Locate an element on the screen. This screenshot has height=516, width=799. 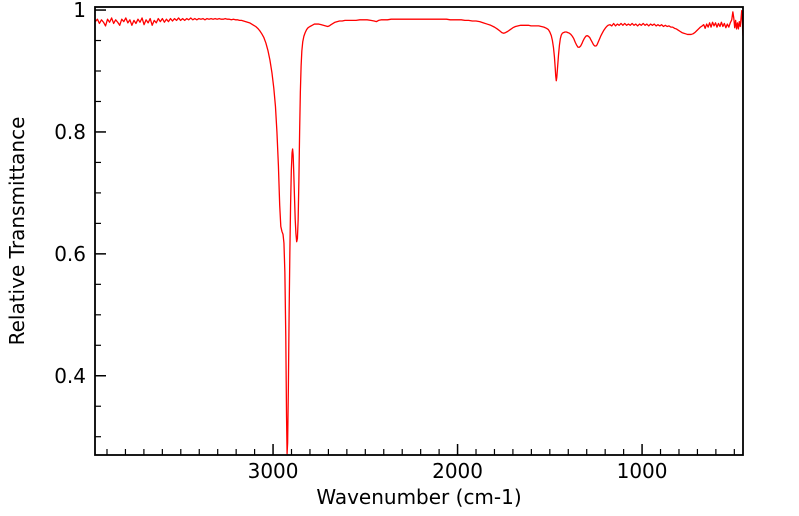
x-tick-label: 2000 is located at coordinates (457, 471).